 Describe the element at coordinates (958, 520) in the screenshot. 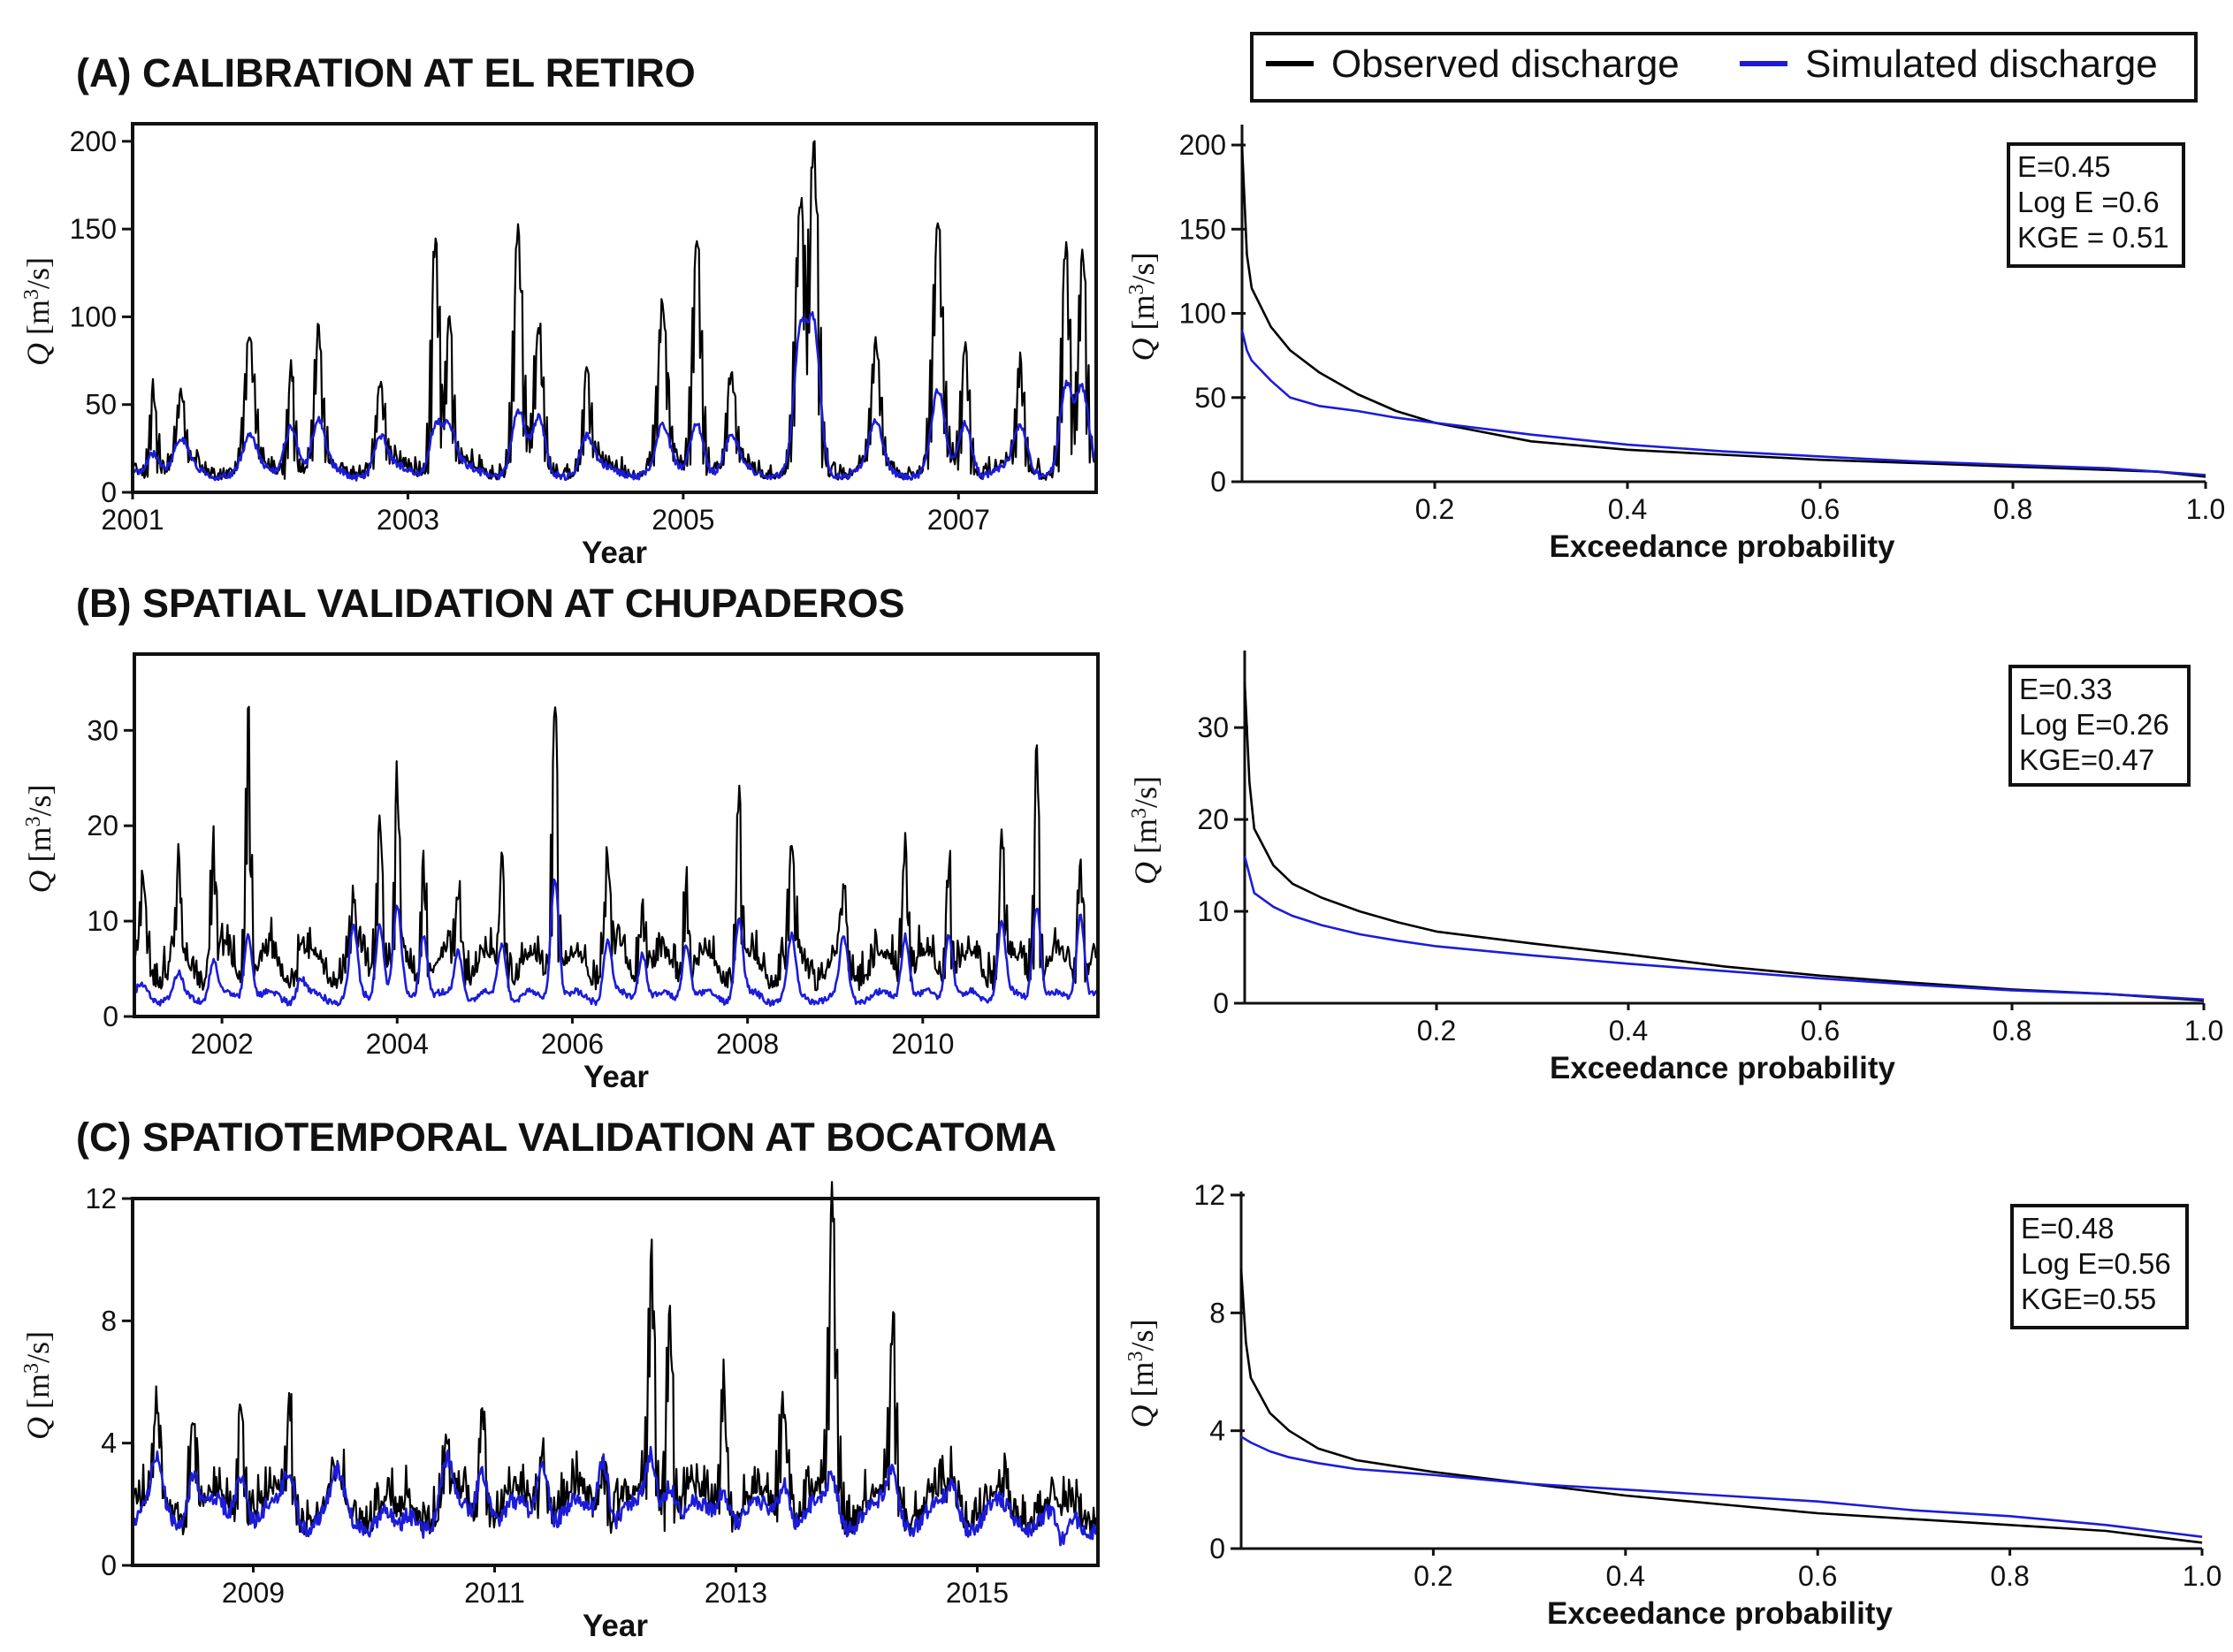

I see `x-tick-label: 2007` at that location.